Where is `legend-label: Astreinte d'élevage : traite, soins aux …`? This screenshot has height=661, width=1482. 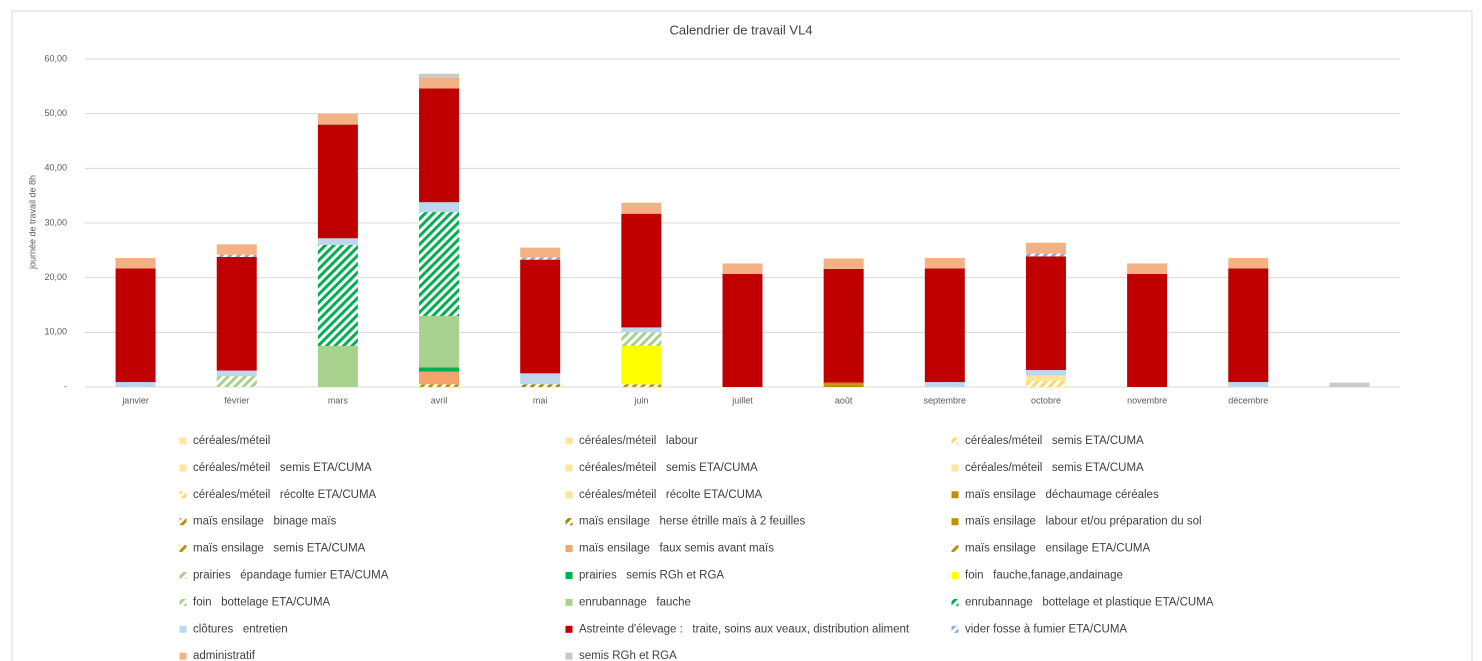 legend-label: Astreinte d'élevage : traite, soins aux … is located at coordinates (744, 629).